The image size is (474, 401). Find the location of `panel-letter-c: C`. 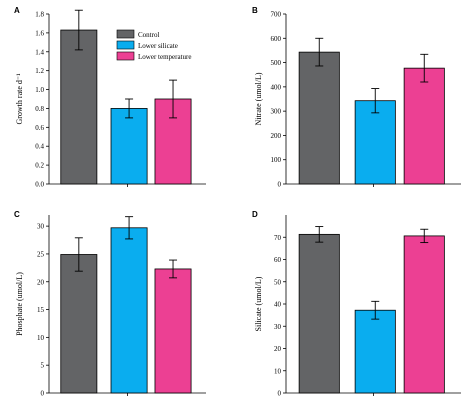

panel-letter-c: C is located at coordinates (17, 214).